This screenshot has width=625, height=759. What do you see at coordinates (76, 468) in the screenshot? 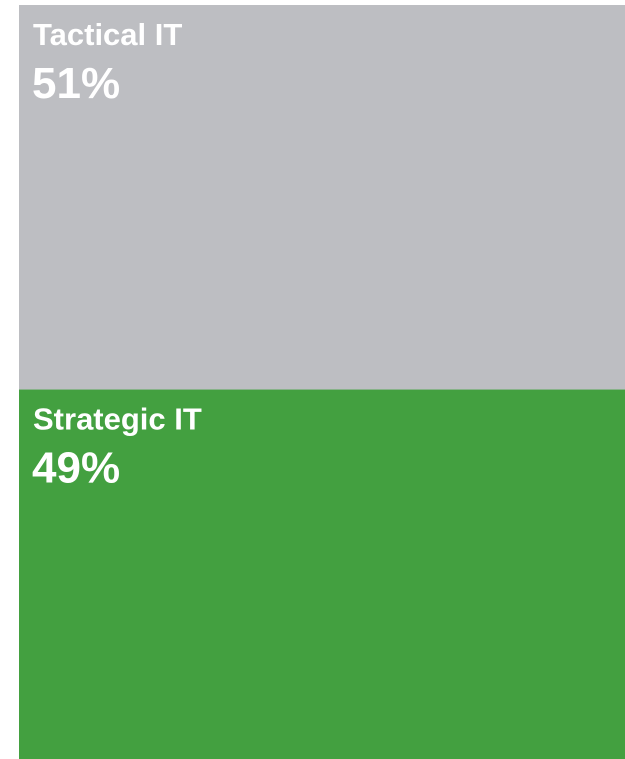
I see `tile-value: 49%` at bounding box center [76, 468].